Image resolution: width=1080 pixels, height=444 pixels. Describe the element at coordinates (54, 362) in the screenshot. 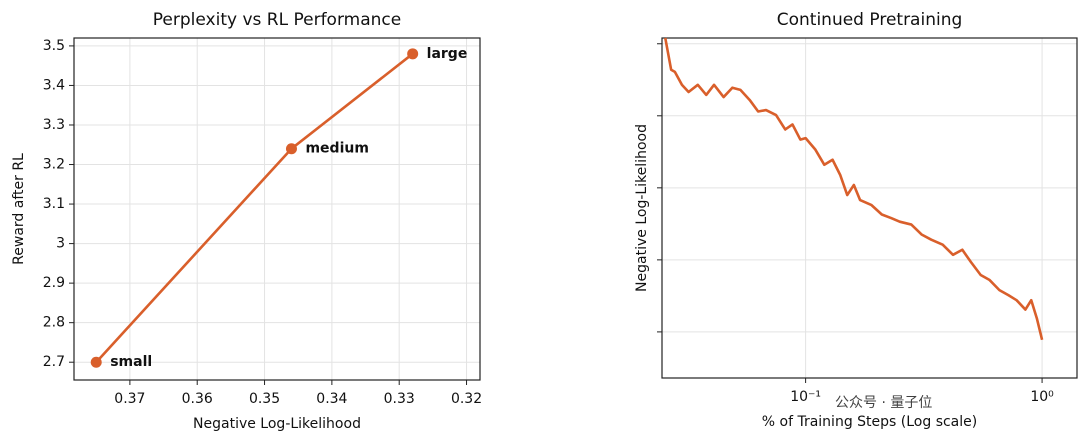

I see `y-tick-label: 2.7` at that location.